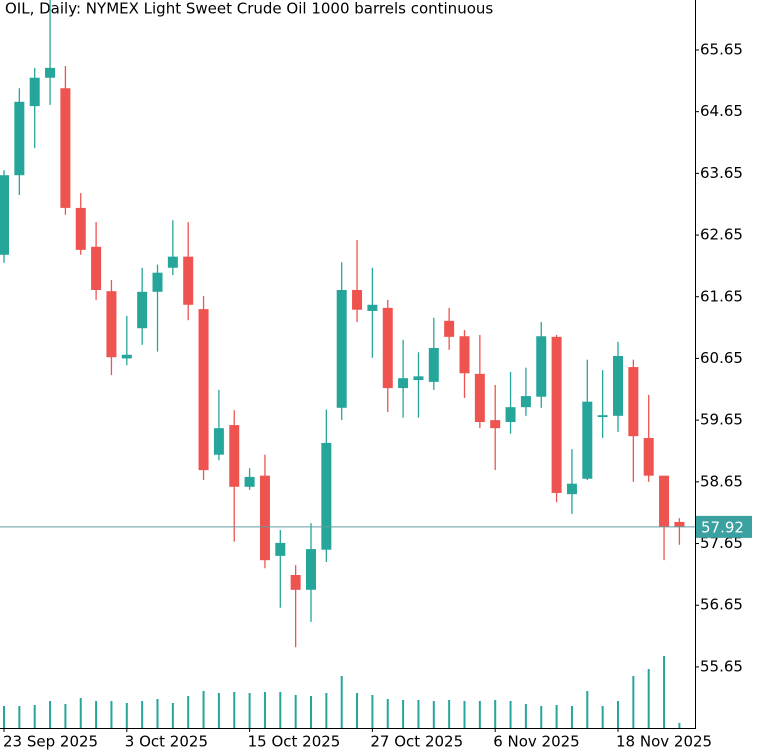 The width and height of the screenshot is (768, 750). Describe the element at coordinates (721, 481) in the screenshot. I see `y-tick-label: 58.65` at that location.